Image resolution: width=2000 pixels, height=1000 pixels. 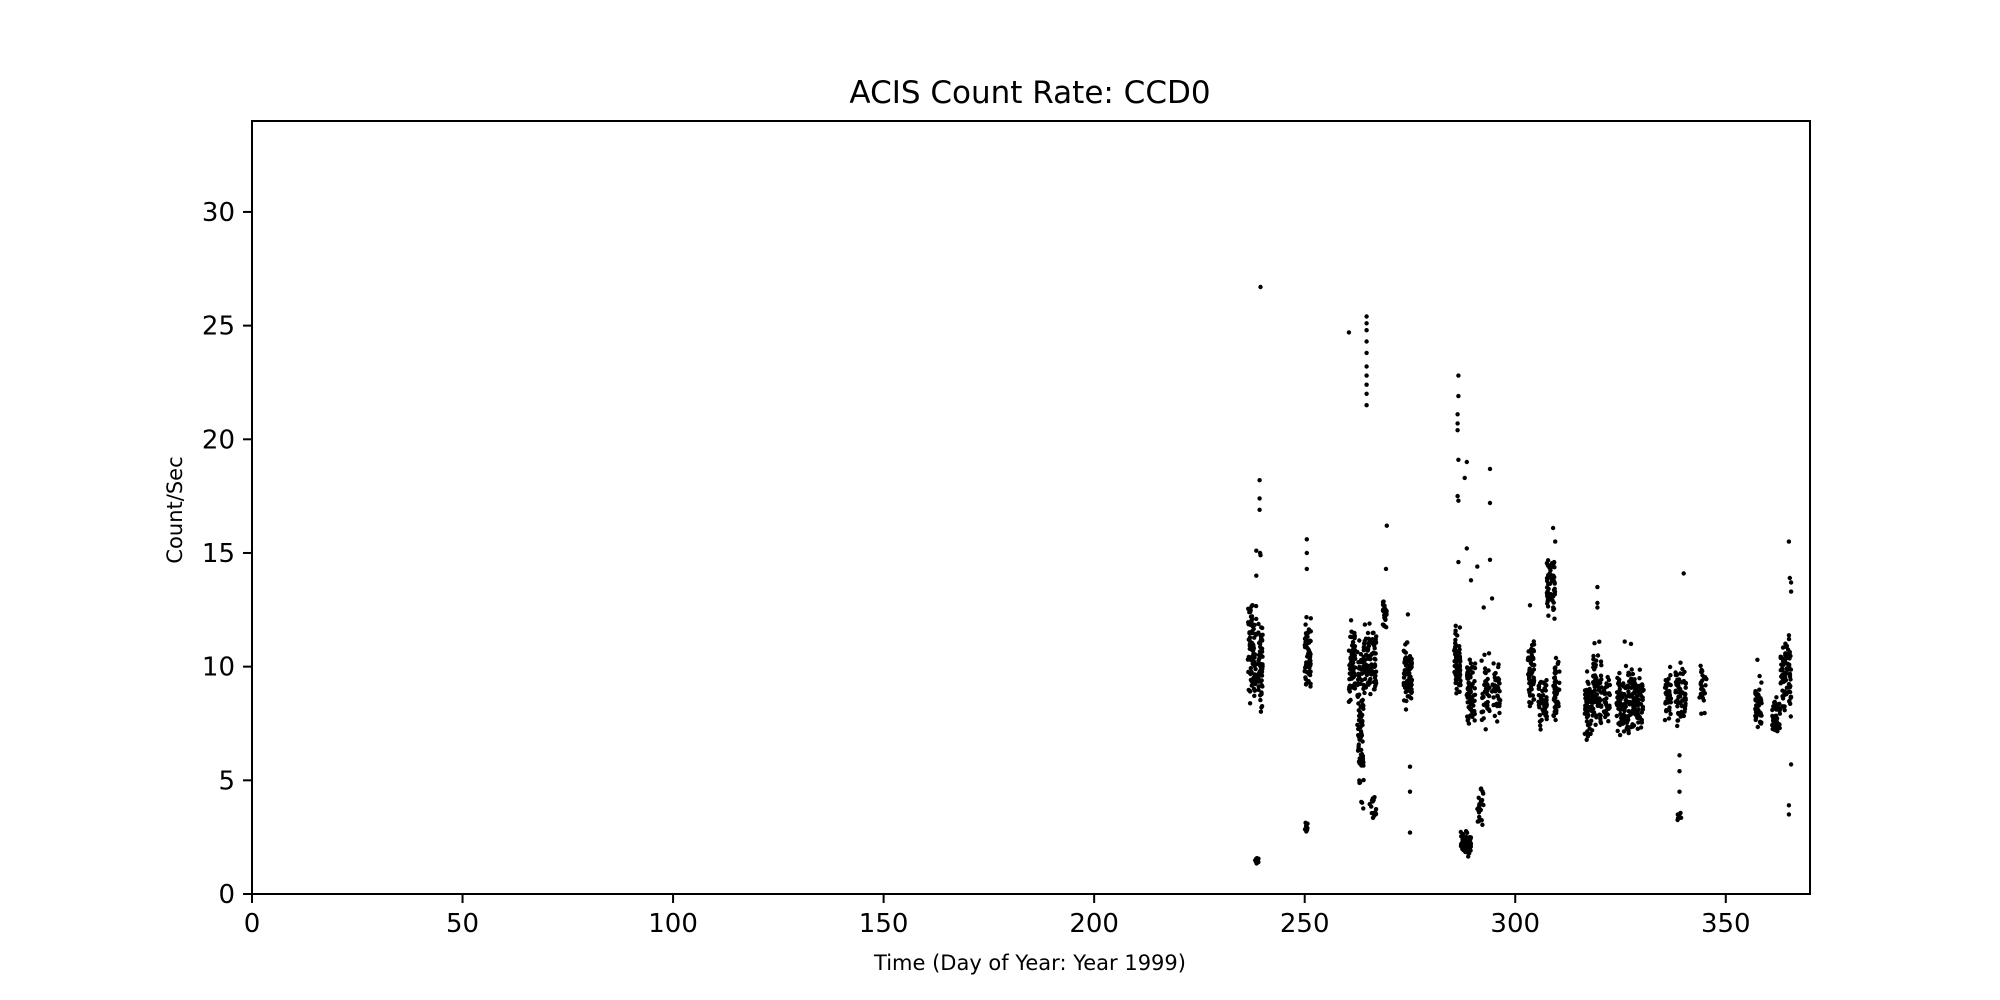 What do you see at coordinates (884, 924) in the screenshot?
I see `x-tick-label: 150` at bounding box center [884, 924].